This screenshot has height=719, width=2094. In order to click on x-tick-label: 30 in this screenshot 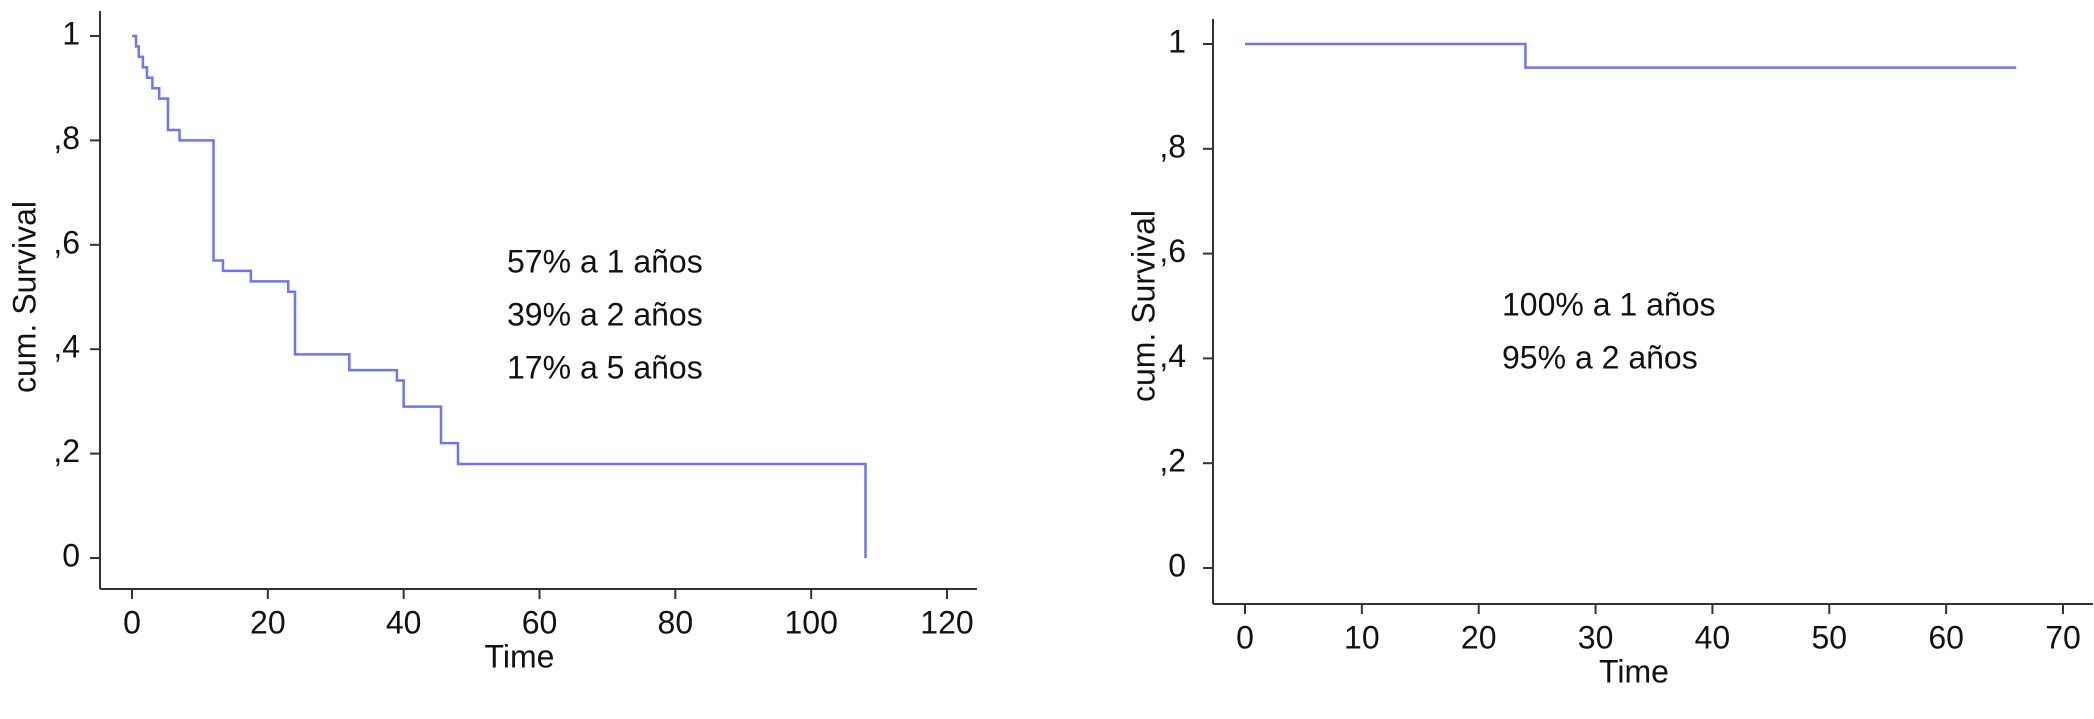, I will do `click(1596, 637)`.